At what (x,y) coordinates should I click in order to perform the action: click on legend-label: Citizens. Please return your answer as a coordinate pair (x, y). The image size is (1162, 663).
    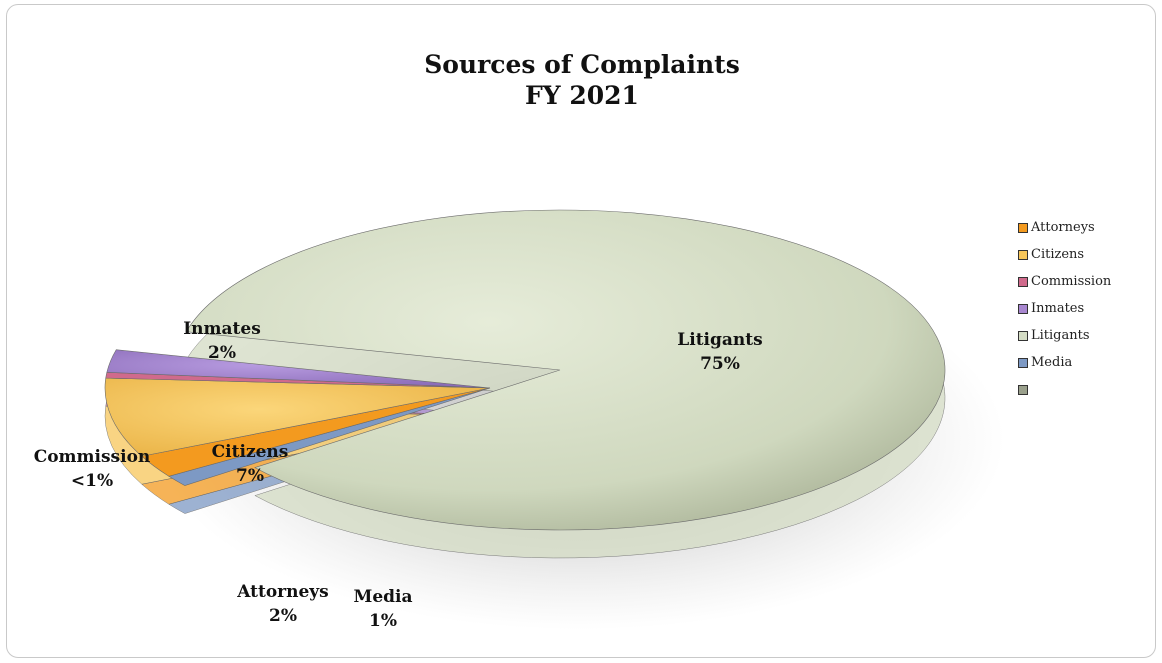
    Looking at the image, I should click on (1058, 254).